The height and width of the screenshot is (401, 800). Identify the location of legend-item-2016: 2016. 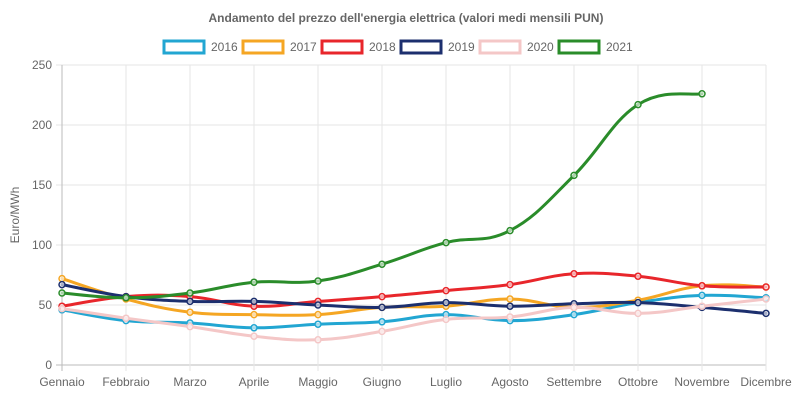
(200, 47).